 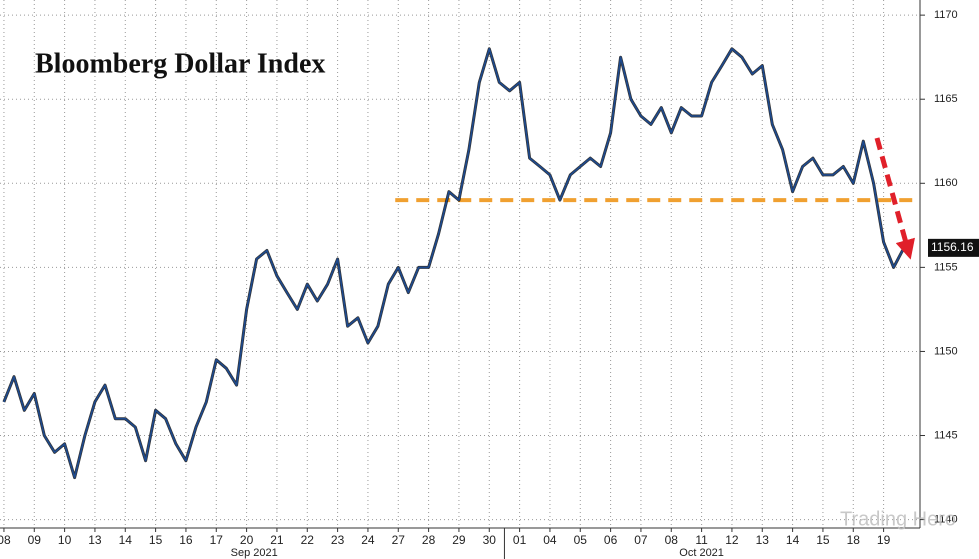 What do you see at coordinates (520, 540) in the screenshot?
I see `x-tick-label: 01` at bounding box center [520, 540].